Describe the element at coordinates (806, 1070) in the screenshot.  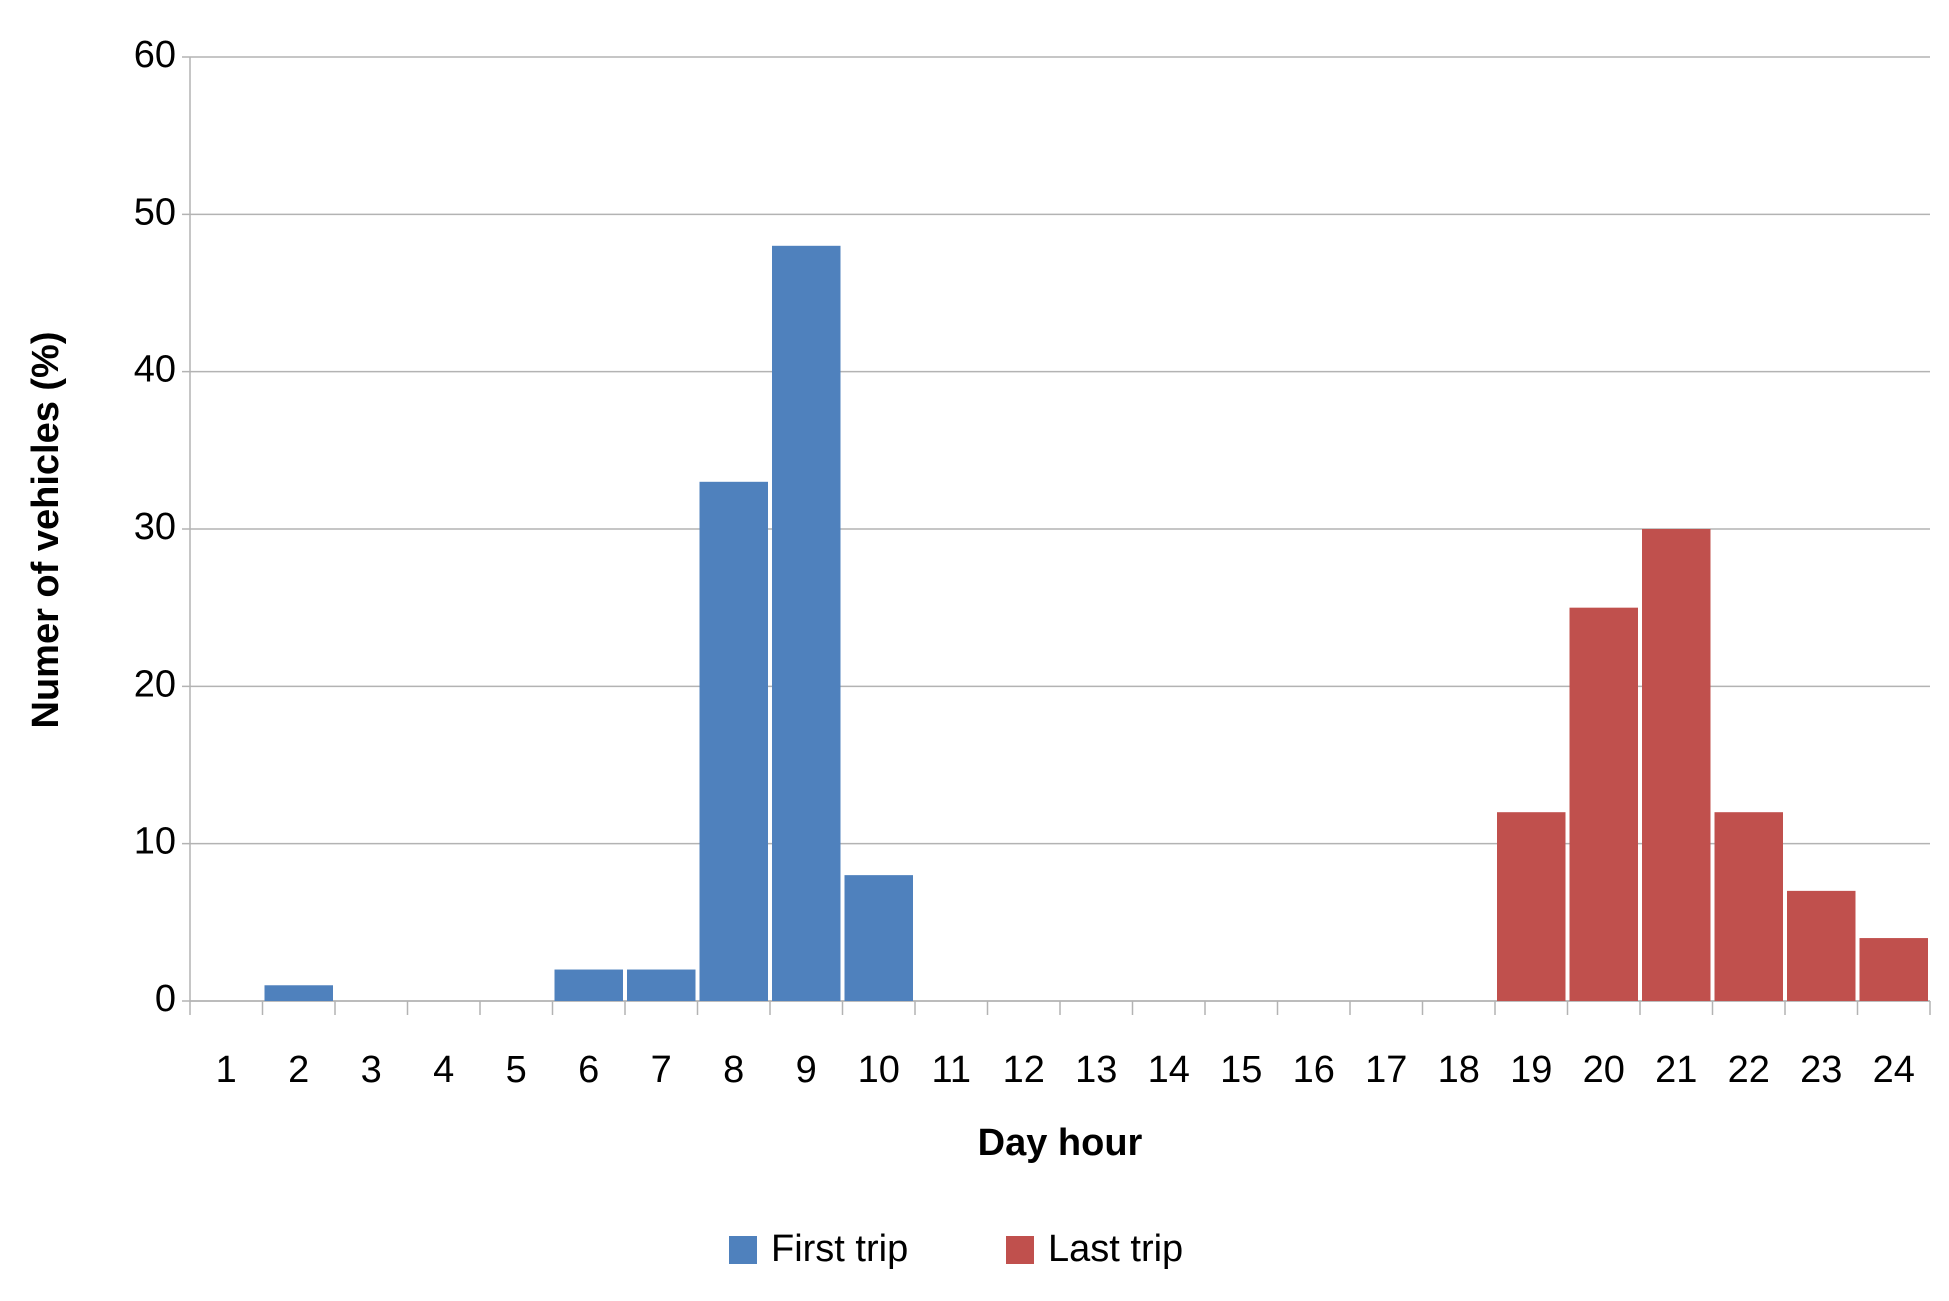
I see `x-tick-label: 9` at that location.